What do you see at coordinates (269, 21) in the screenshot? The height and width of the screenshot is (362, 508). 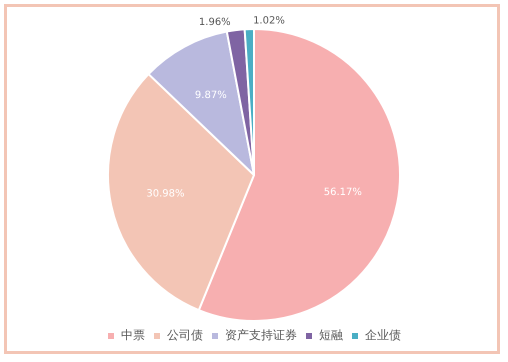 I see `data-label: 1.02%` at bounding box center [269, 21].